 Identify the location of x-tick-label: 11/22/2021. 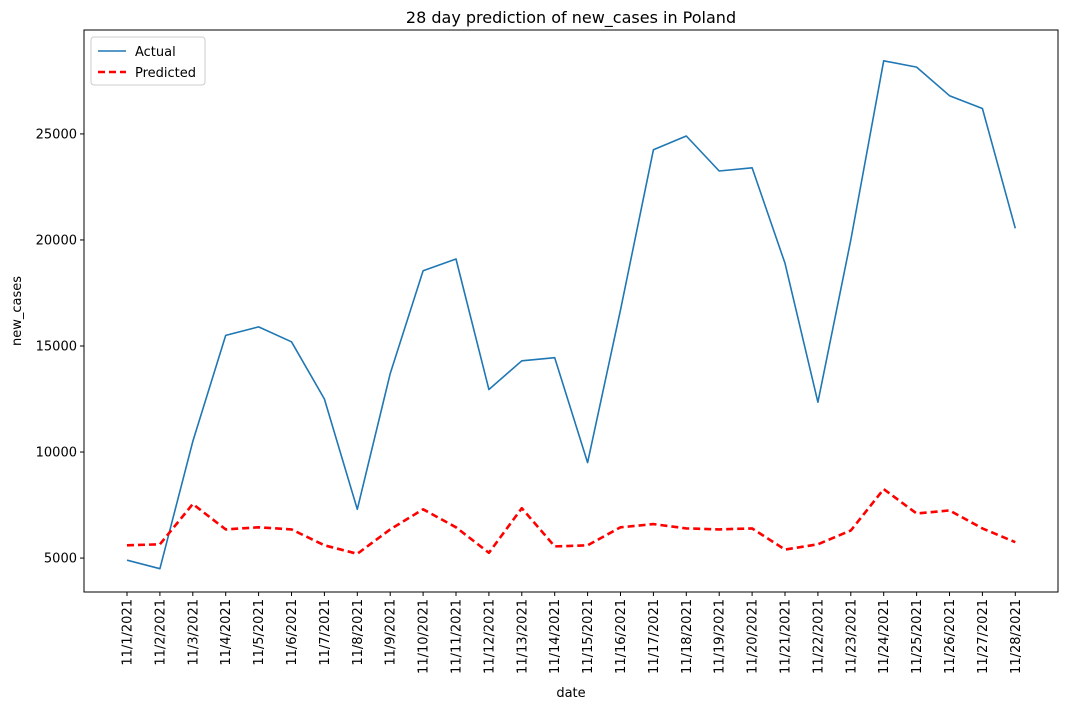
(818, 636).